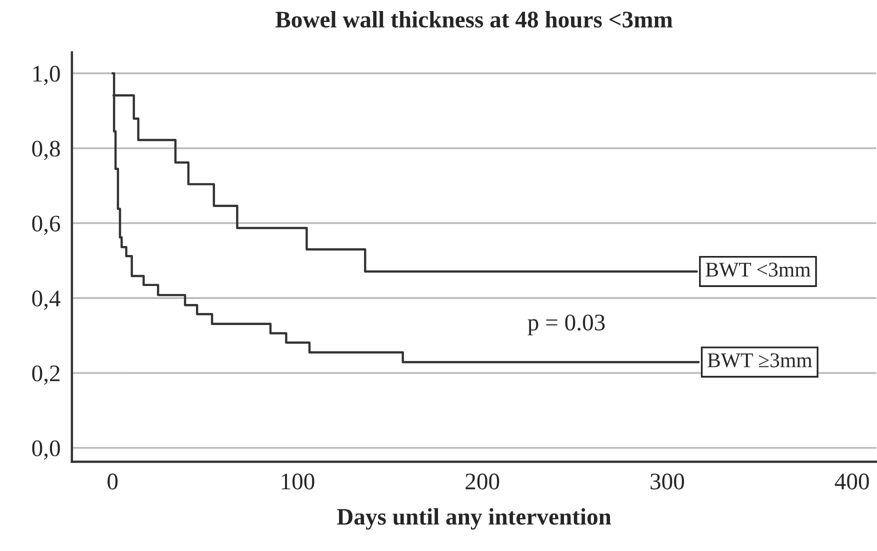 The width and height of the screenshot is (877, 551). I want to click on y-tick-label: 0,2, so click(46, 375).